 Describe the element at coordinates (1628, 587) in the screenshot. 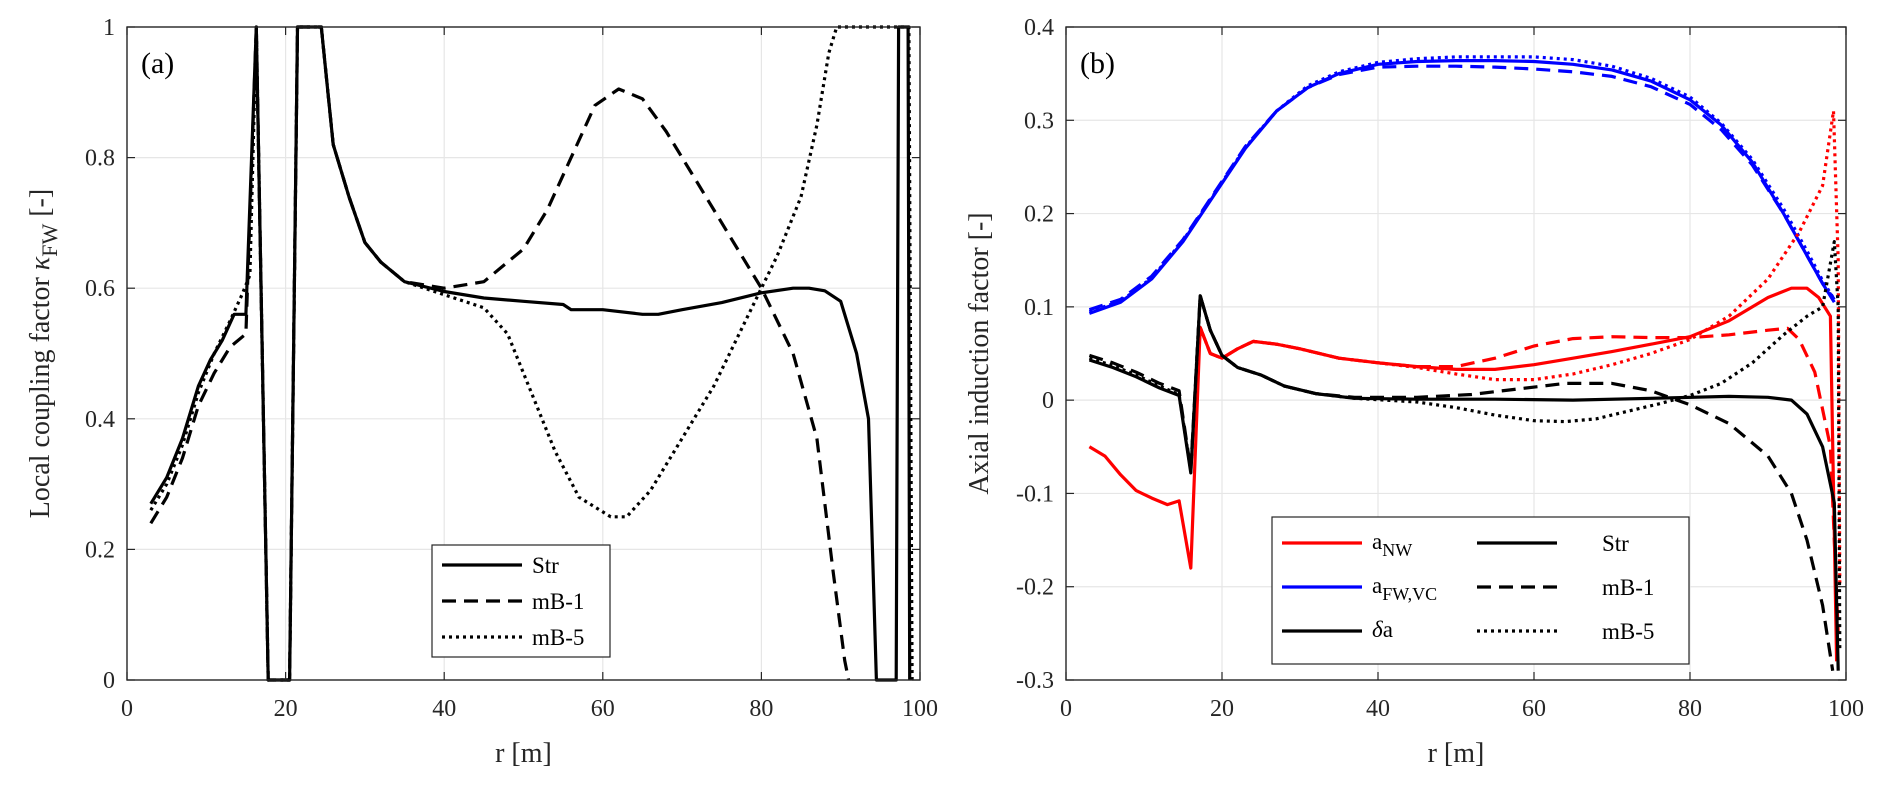

I see `panel-b-legend-label-right-mb-1: mB-1` at that location.